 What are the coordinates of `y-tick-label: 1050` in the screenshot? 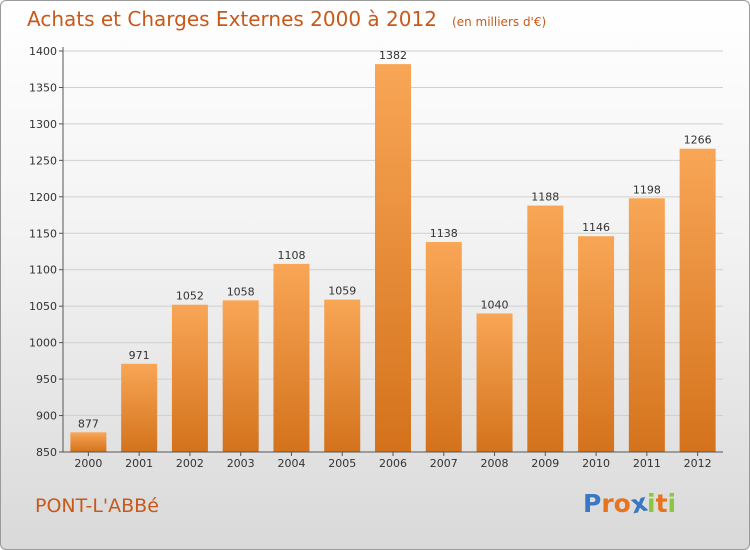 It's located at (43, 306).